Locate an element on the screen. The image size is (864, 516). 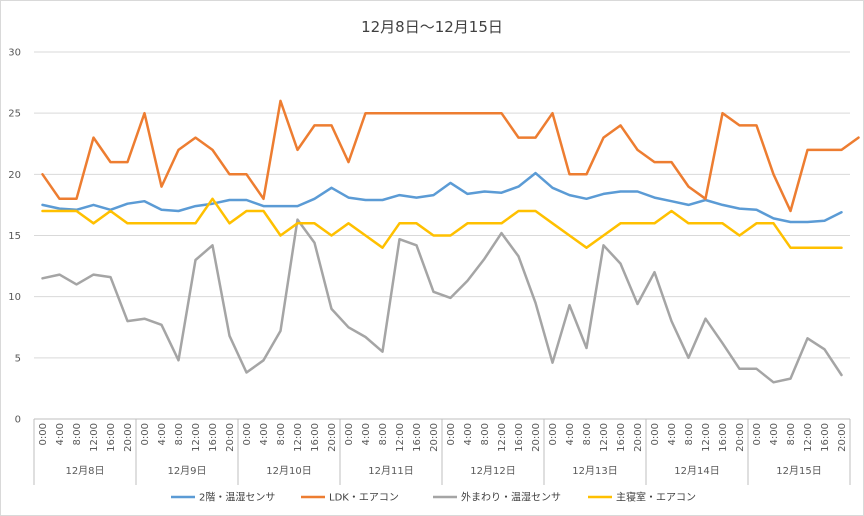
chart-title: 12月8日～12月15日 is located at coordinates (432, 27).